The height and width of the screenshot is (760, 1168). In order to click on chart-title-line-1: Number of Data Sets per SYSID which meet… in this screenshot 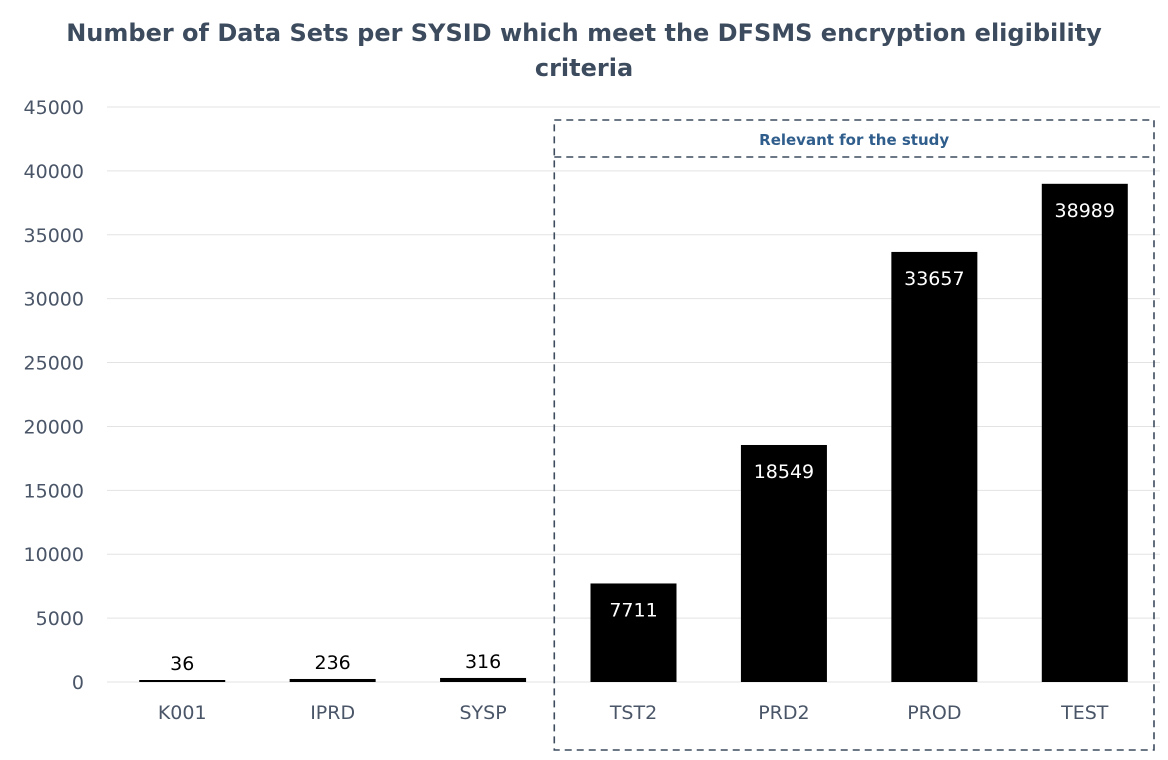, I will do `click(584, 33)`.